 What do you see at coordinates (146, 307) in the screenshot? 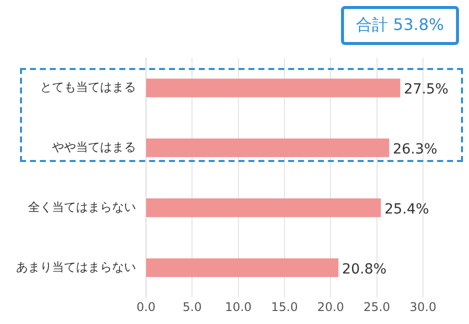
I see `x-tick-label: 0.0` at bounding box center [146, 307].